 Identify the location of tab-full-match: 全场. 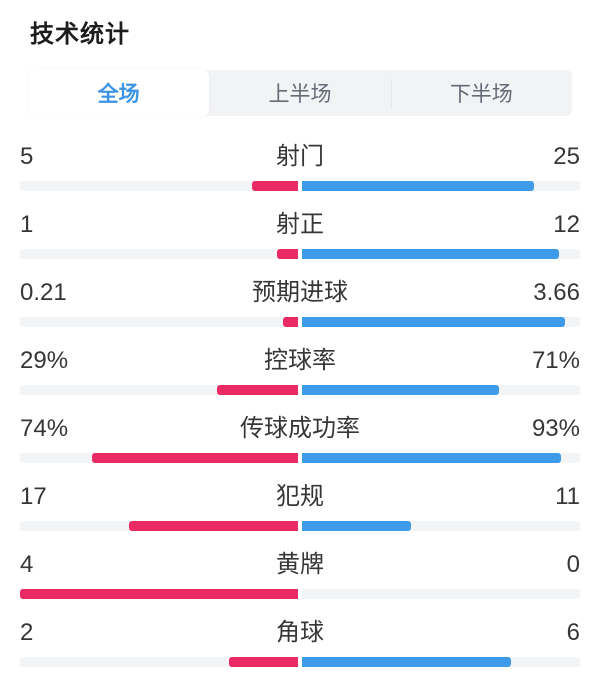
(119, 93).